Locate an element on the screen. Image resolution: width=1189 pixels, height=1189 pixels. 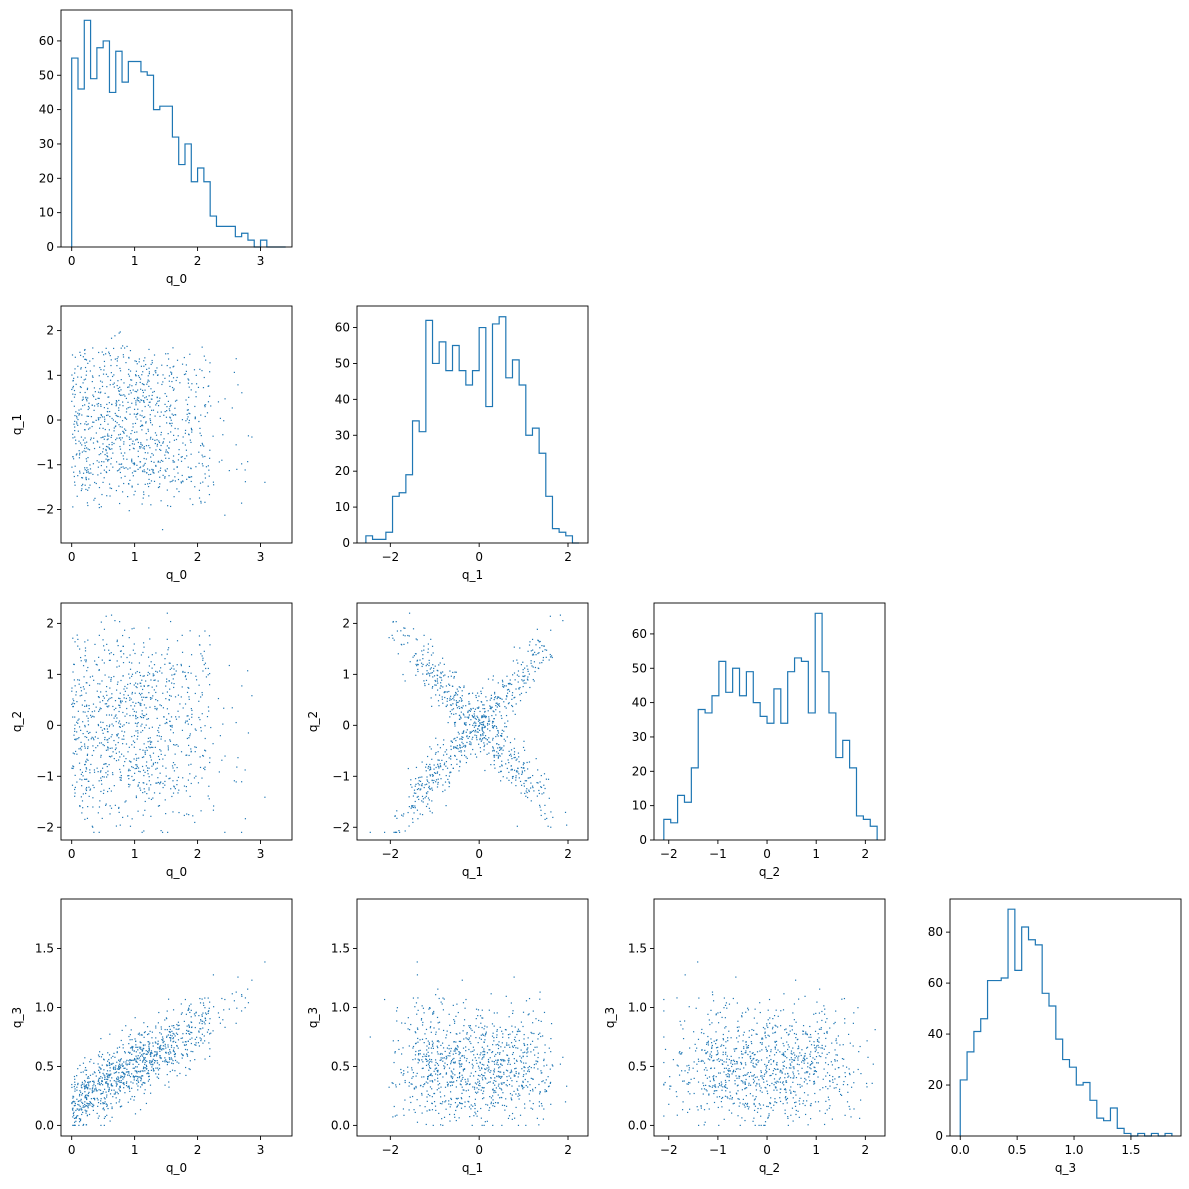
x-tick-label: 3 is located at coordinates (261, 557).